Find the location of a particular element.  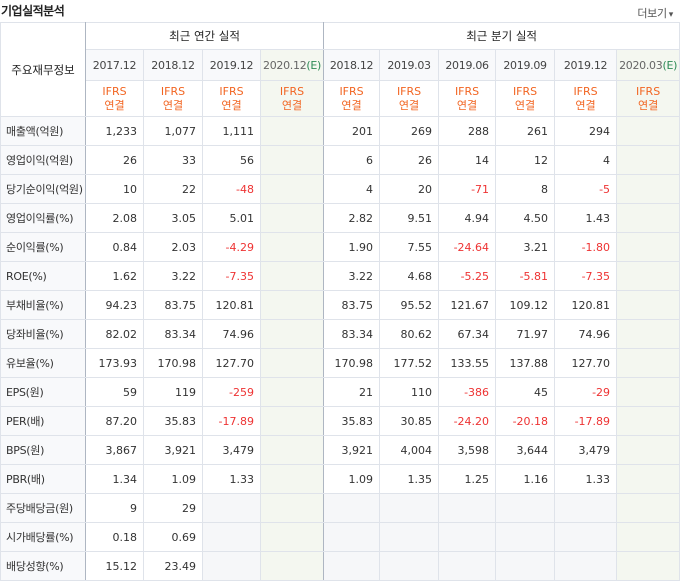

quarterly-value-cell: 1.90 is located at coordinates (352, 247).